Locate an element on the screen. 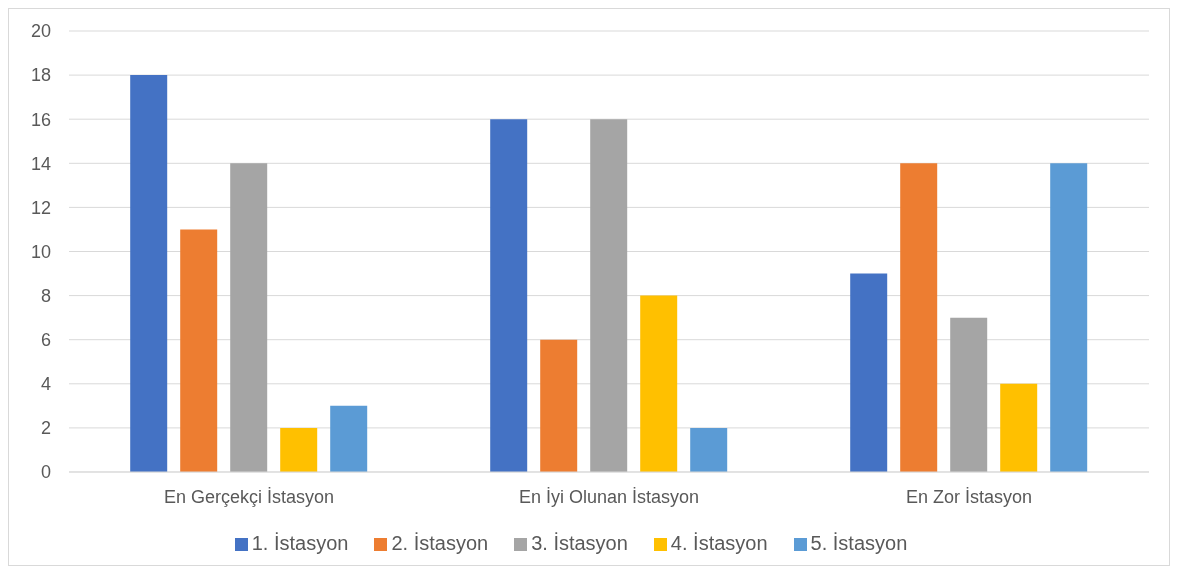 The width and height of the screenshot is (1179, 576). y-tick-label: 8 is located at coordinates (45, 295).